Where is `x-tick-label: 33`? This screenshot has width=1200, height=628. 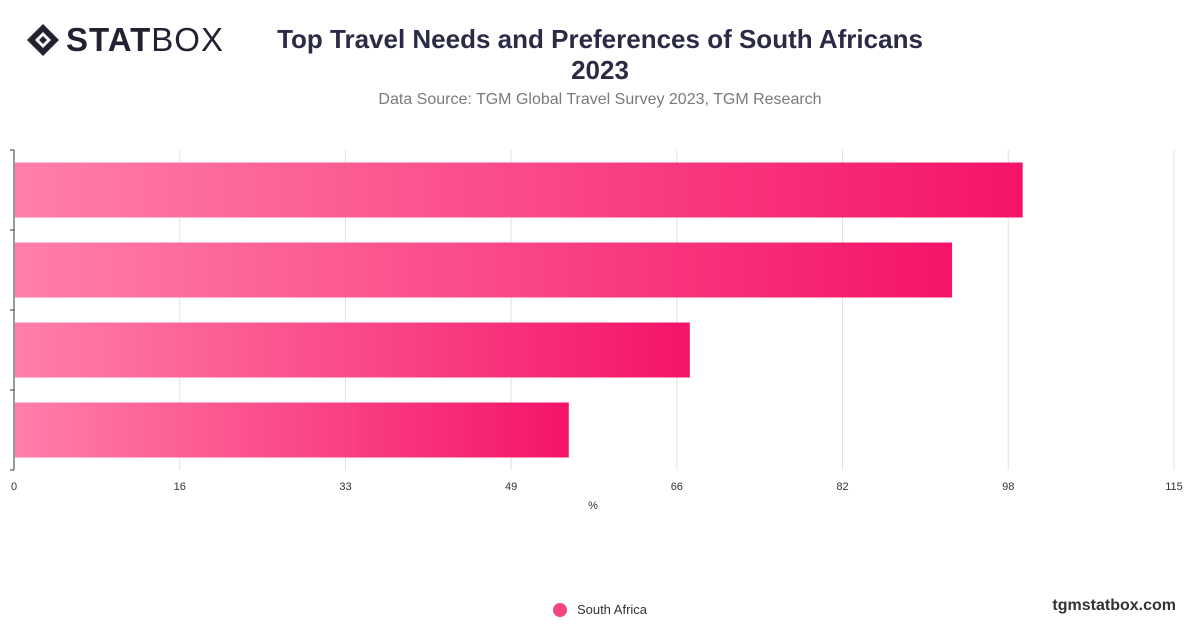 x-tick-label: 33 is located at coordinates (345, 487).